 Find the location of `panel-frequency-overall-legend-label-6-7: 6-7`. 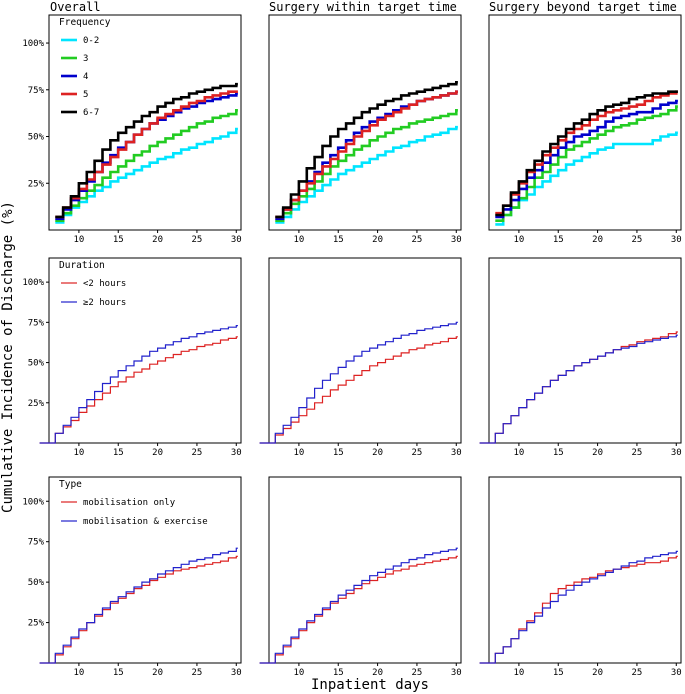

panel-frequency-overall-legend-label-6-7: 6-7 is located at coordinates (91, 113).